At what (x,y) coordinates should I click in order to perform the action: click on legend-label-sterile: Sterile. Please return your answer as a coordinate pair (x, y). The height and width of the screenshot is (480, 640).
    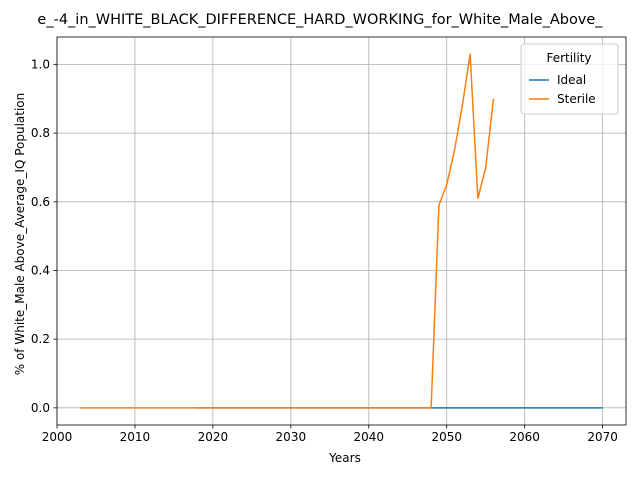
    Looking at the image, I should click on (576, 99).